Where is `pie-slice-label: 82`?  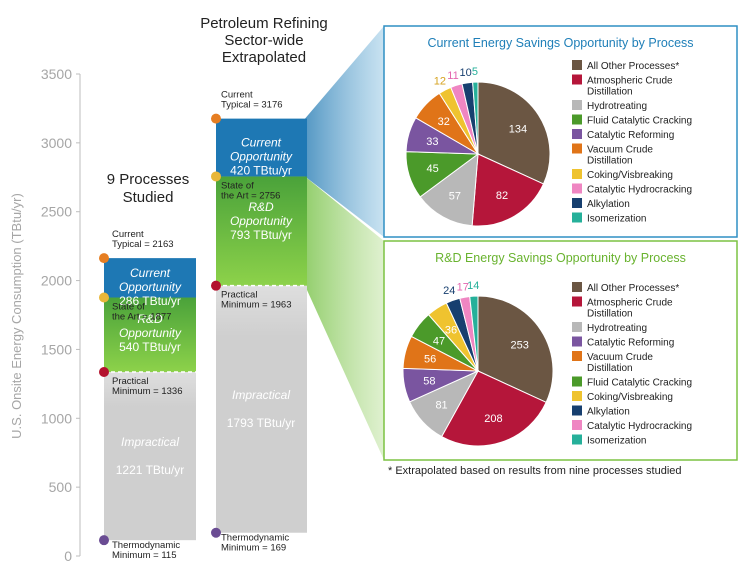
pie-slice-label: 82 is located at coordinates (502, 196).